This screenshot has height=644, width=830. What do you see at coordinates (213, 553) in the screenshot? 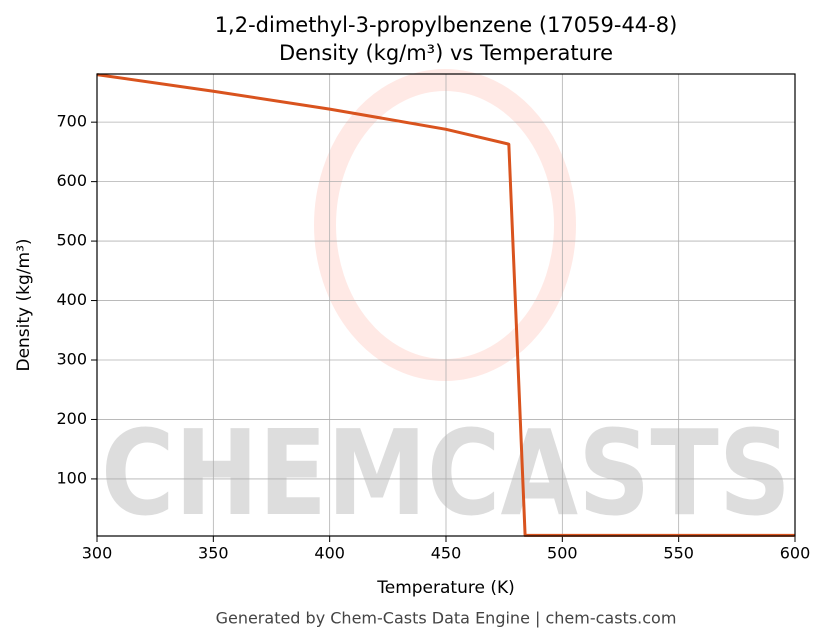
I see `x-tick-label: 350` at bounding box center [213, 553].